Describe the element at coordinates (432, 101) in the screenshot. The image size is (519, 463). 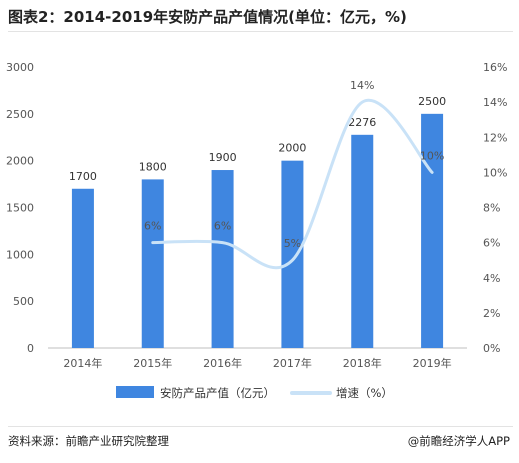
I see `bar-value-label: 2500` at that location.